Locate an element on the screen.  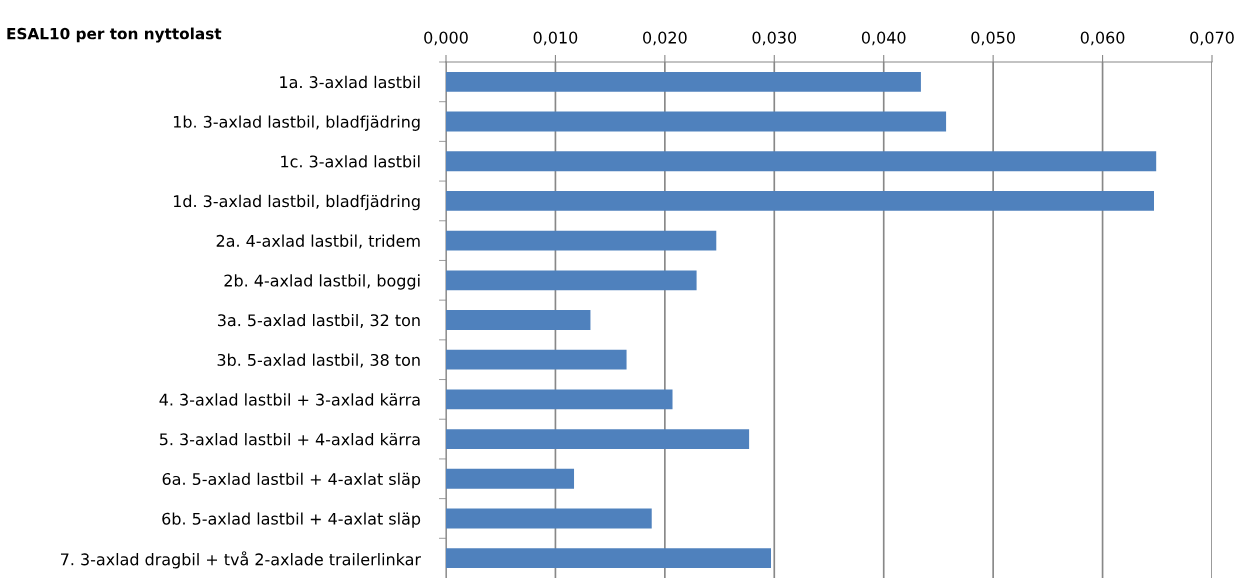
x-tick-label: 0,060 is located at coordinates (1102, 38).